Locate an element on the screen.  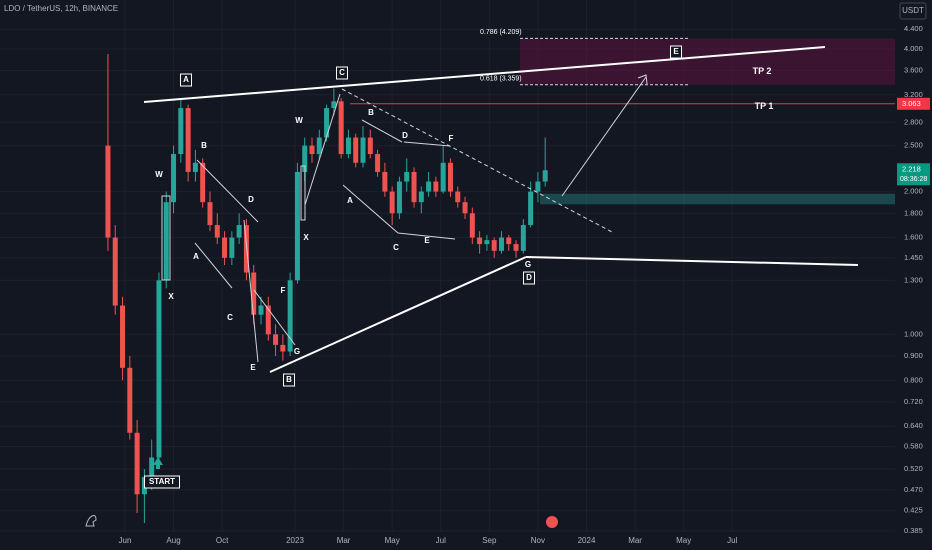
tp-label: TP 2 is located at coordinates (762, 71).